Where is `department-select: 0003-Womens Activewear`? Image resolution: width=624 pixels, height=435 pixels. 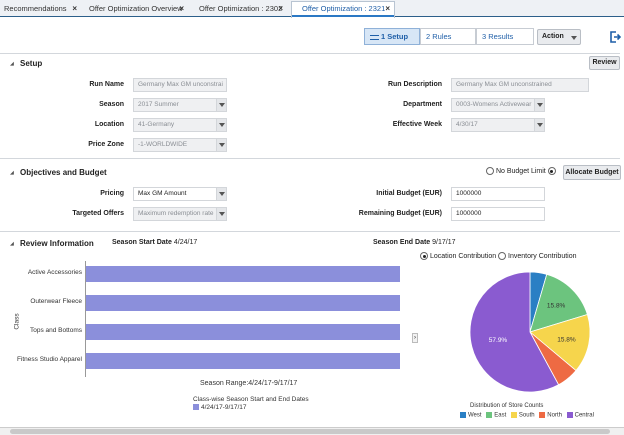 department-select: 0003-Womens Activewear is located at coordinates (498, 105).